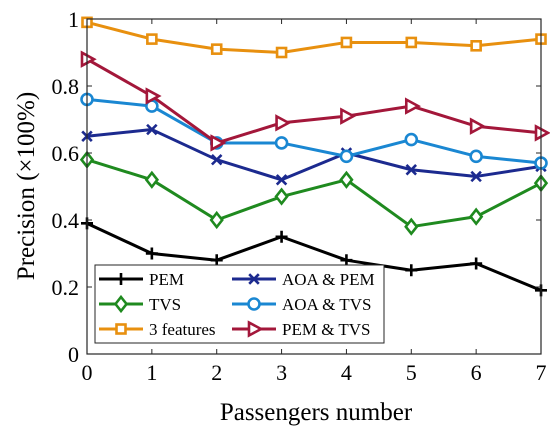 The height and width of the screenshot is (431, 550). Describe the element at coordinates (316, 412) in the screenshot. I see `x-axis-title: Passengers number` at that location.